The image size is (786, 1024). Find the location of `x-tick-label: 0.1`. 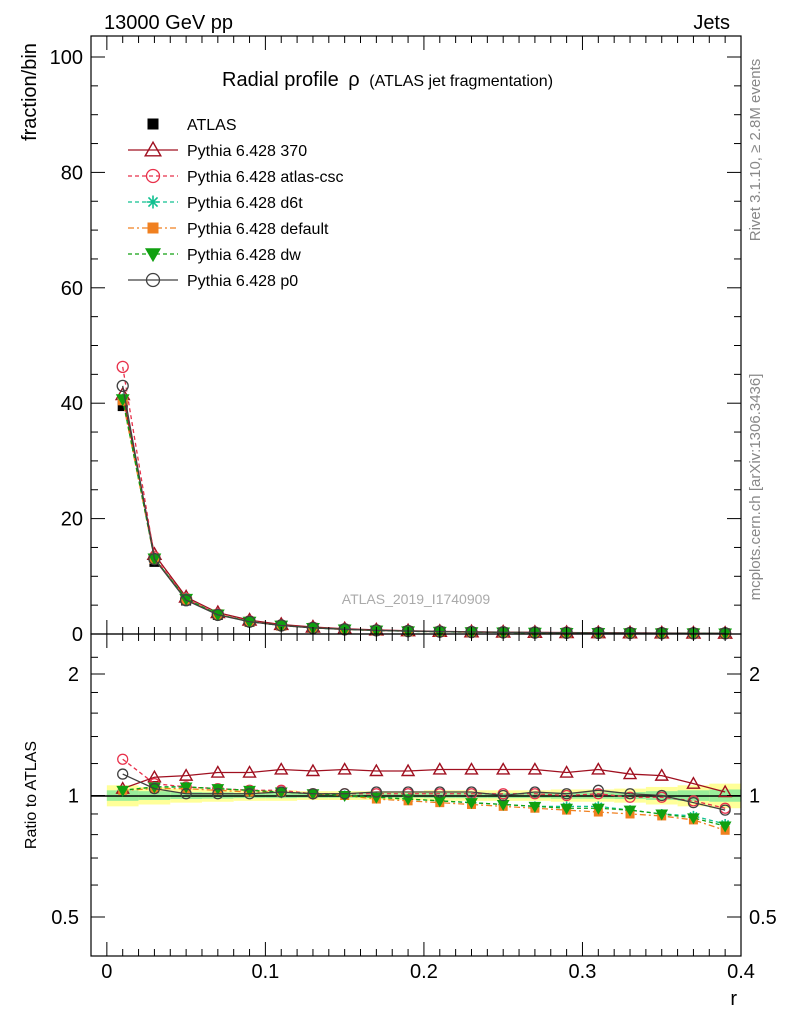

x-tick-label: 0.1 is located at coordinates (265, 972).